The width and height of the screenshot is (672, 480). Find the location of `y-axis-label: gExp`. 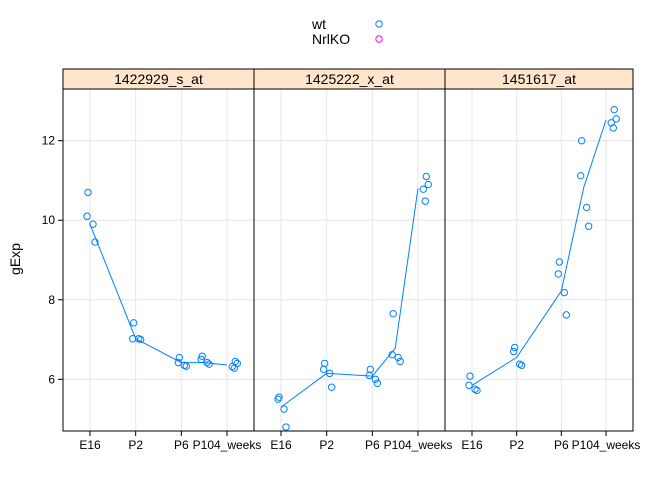

y-axis-label: gExp is located at coordinates (15, 259).